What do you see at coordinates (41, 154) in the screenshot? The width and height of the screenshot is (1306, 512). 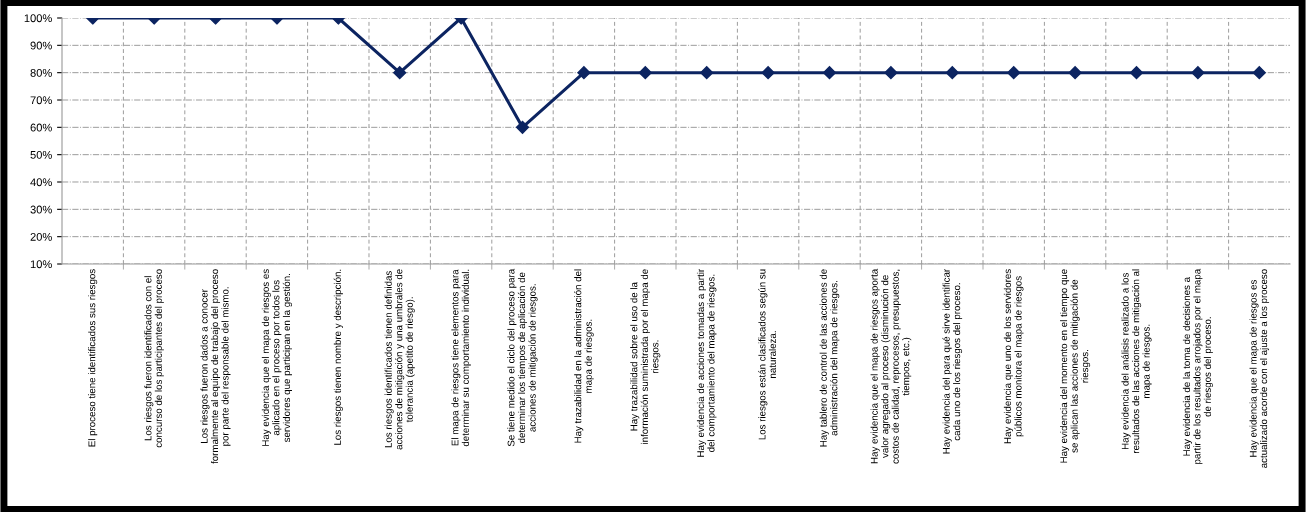 I see `y-tick-label: 50%` at bounding box center [41, 154].